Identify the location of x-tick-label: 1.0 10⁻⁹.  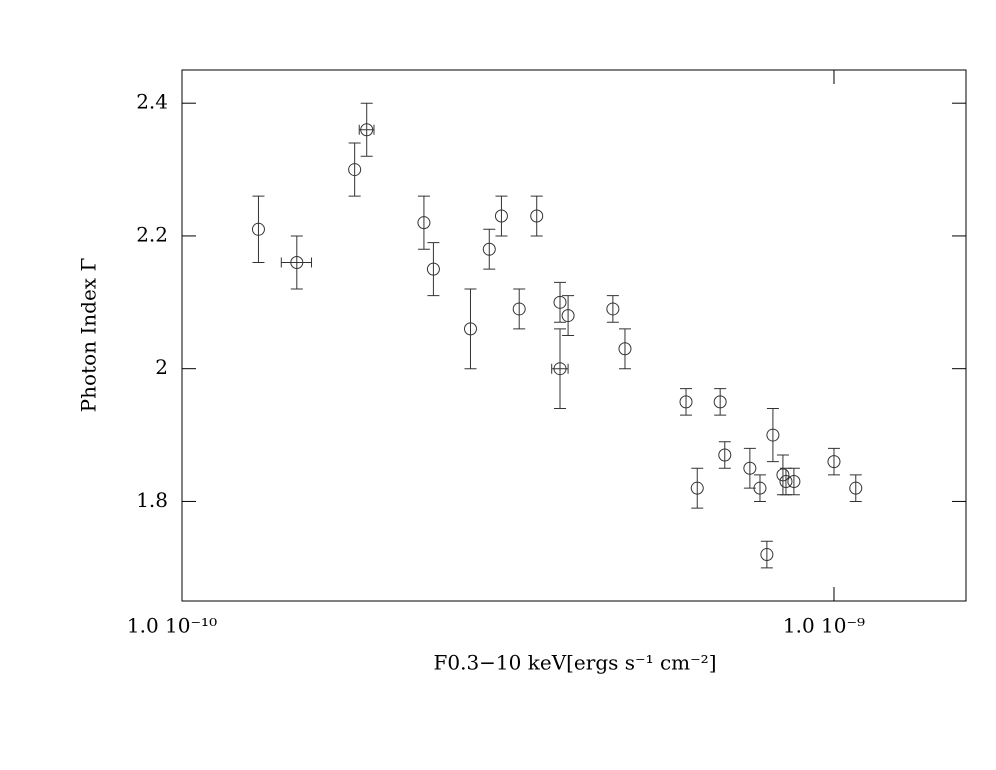
(824, 626).